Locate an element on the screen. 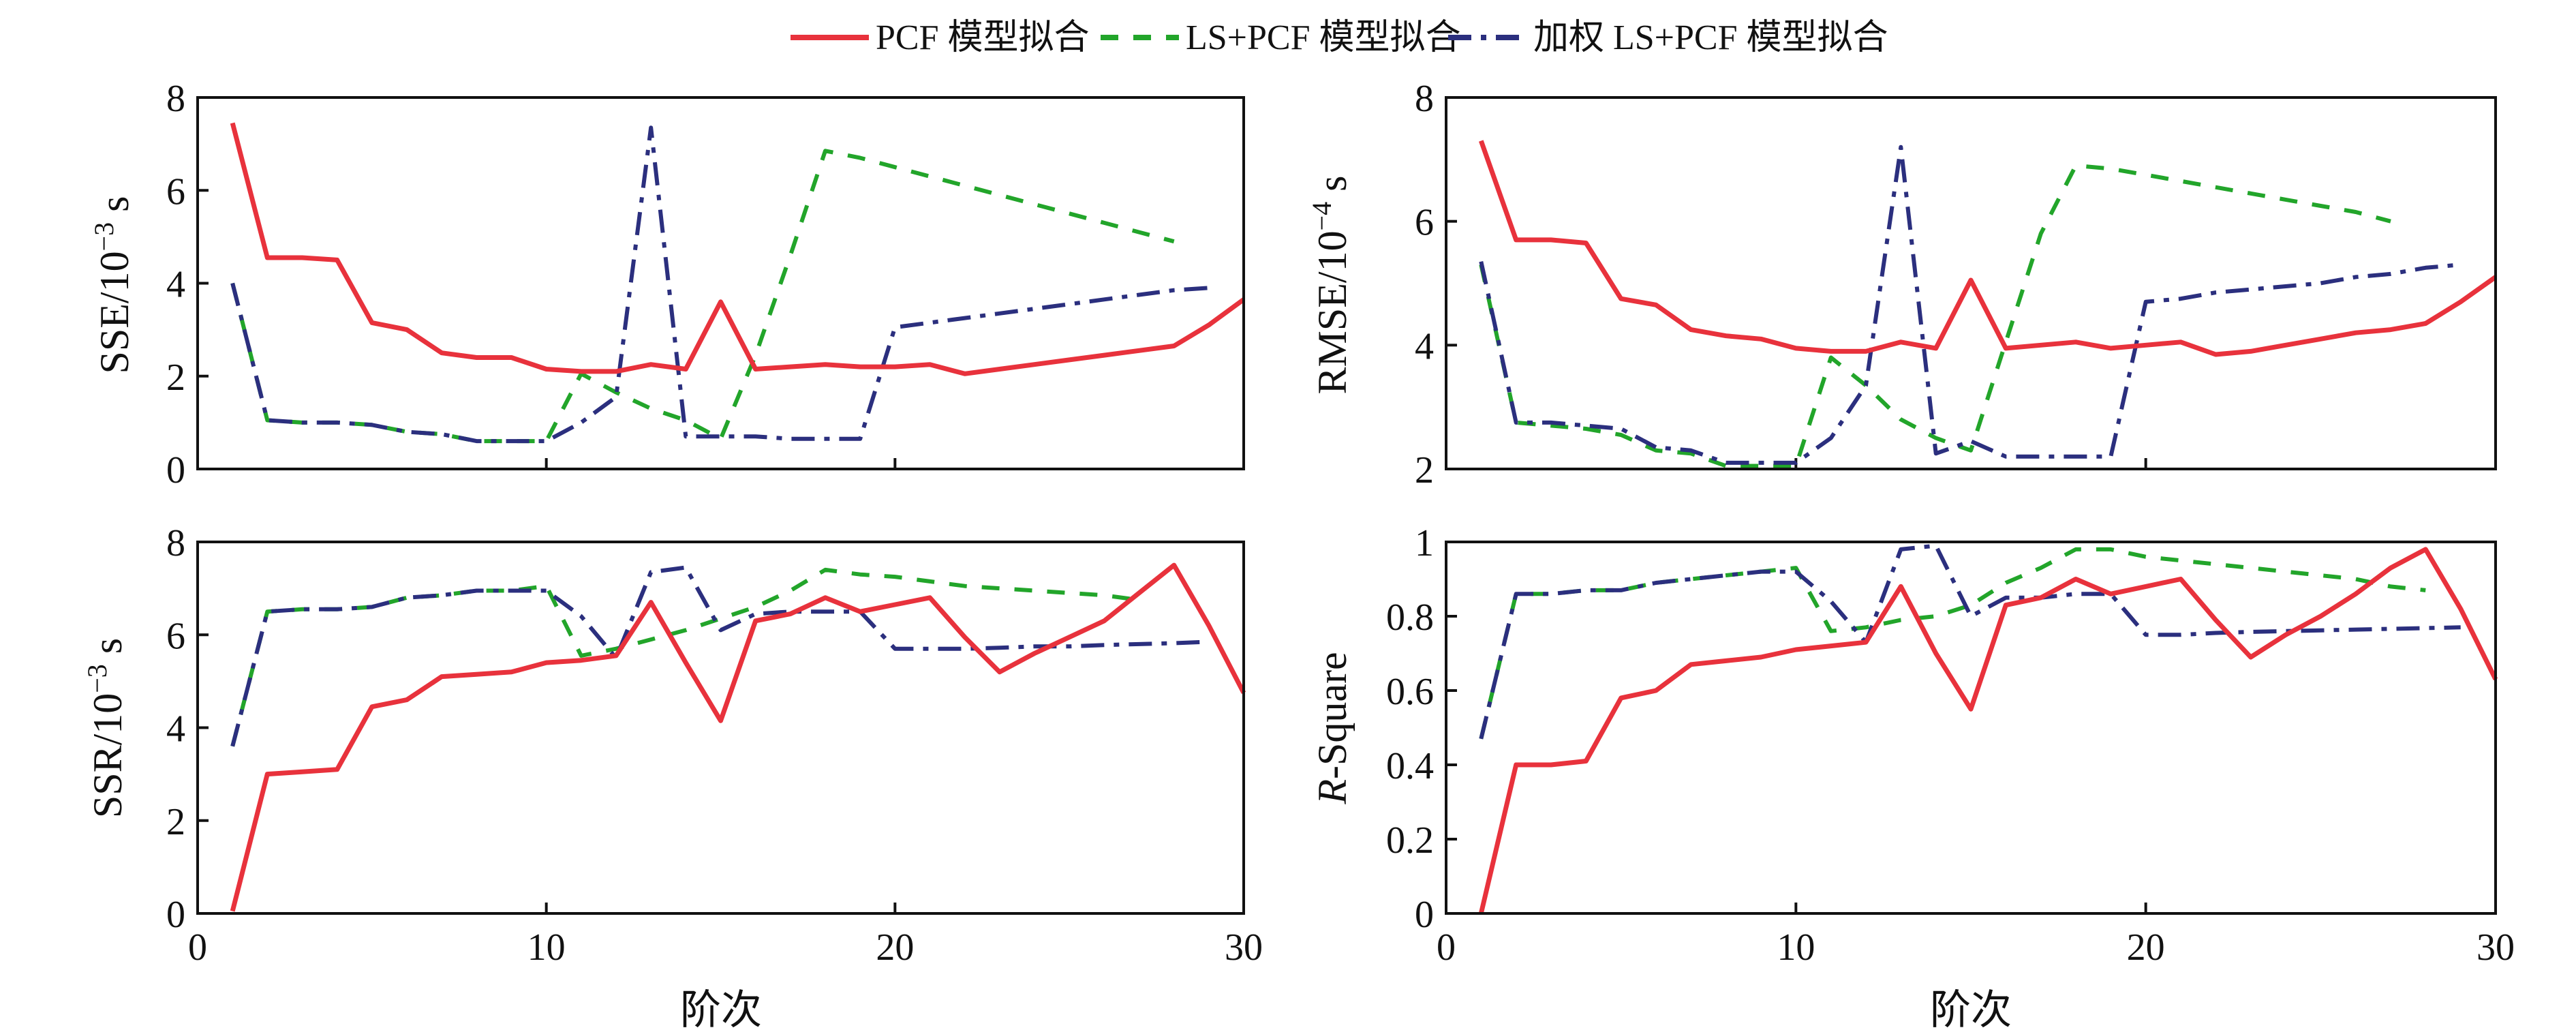 The width and height of the screenshot is (2576, 1030). frame-sse is located at coordinates (720, 283).